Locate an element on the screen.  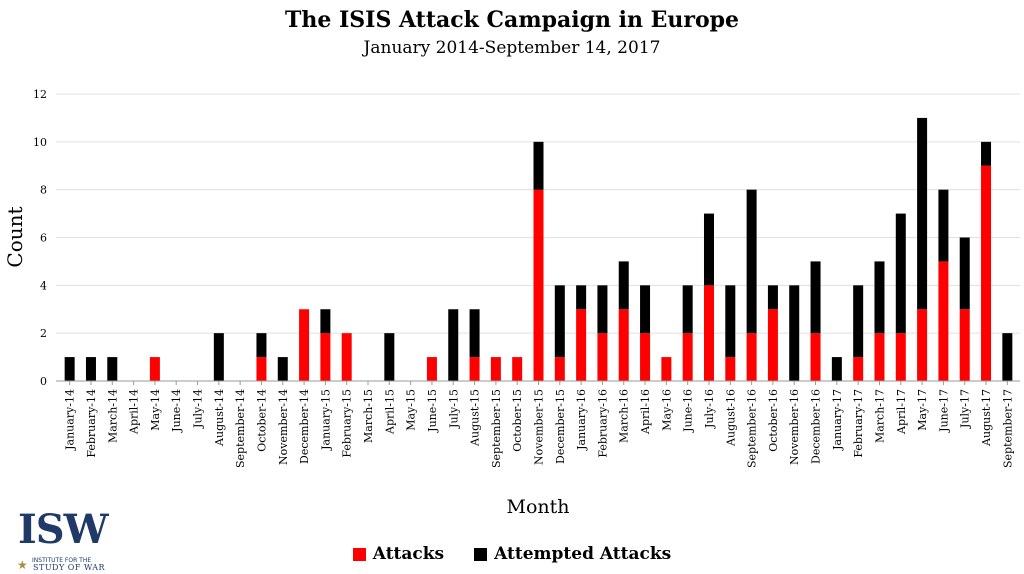
legend-item-attacks: Attacks is located at coordinates (398, 554).